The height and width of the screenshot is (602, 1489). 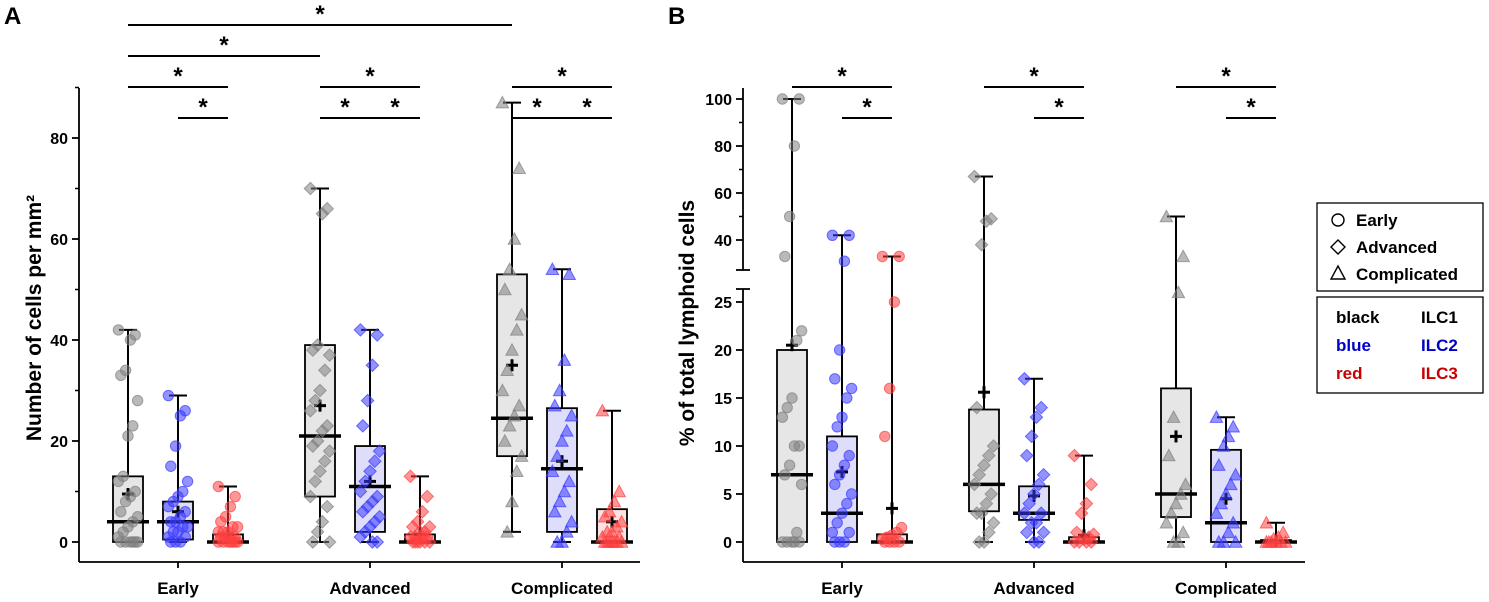 What do you see at coordinates (370, 61) in the screenshot?
I see `panel-a-significance-brackets: * * * * * * * * * *` at bounding box center [370, 61].